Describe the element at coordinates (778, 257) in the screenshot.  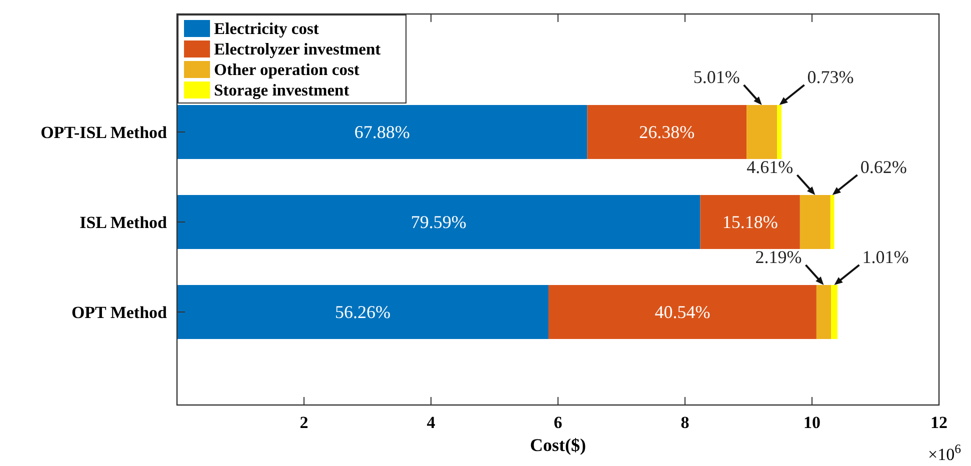
I see `annotation: 2.19%` at that location.